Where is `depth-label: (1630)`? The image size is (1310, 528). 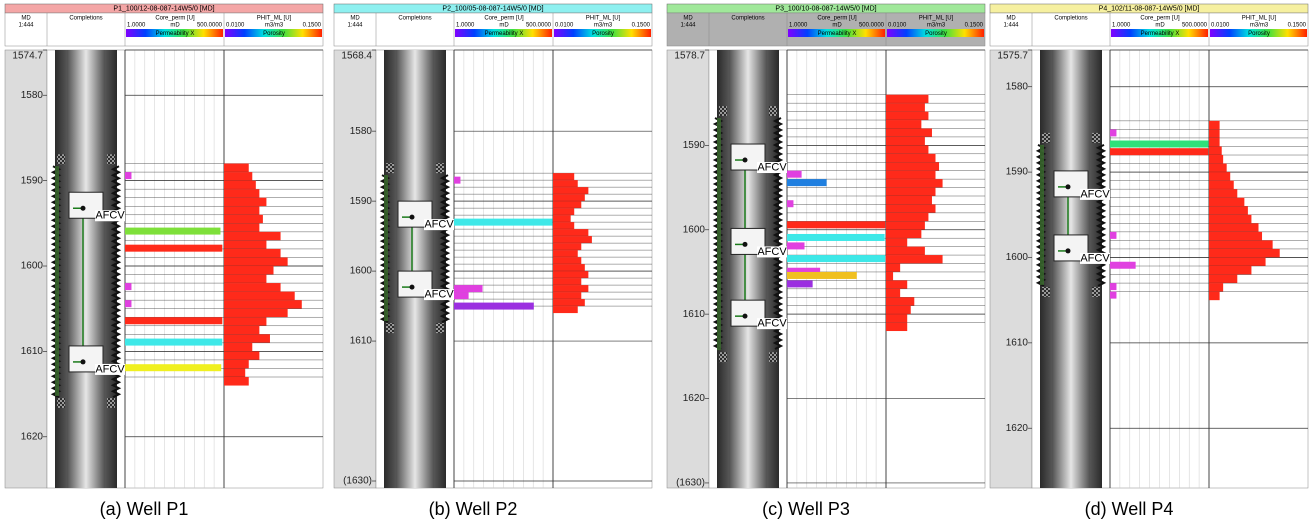
depth-label: (1630) is located at coordinates (690, 483).